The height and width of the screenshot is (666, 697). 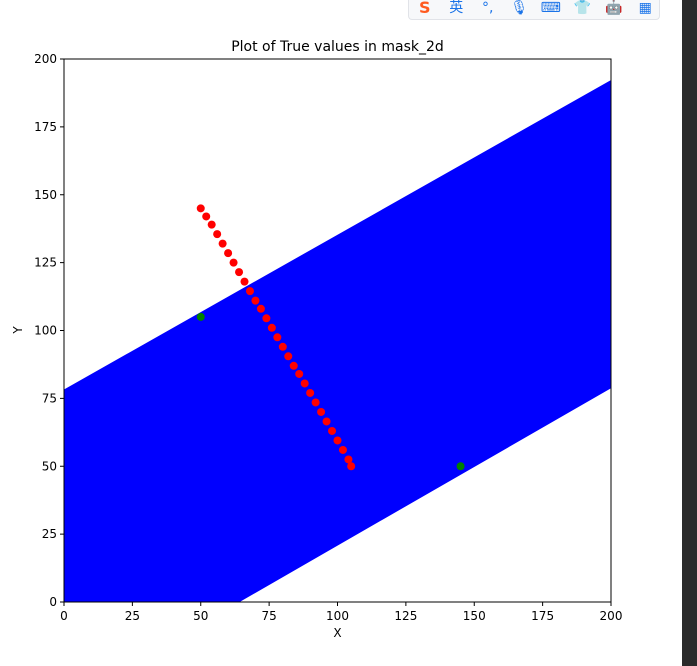 I want to click on ime-toolbar: S 英 °, 🎙 ⌨ 👕 🤖 ▦, so click(x=534, y=10).